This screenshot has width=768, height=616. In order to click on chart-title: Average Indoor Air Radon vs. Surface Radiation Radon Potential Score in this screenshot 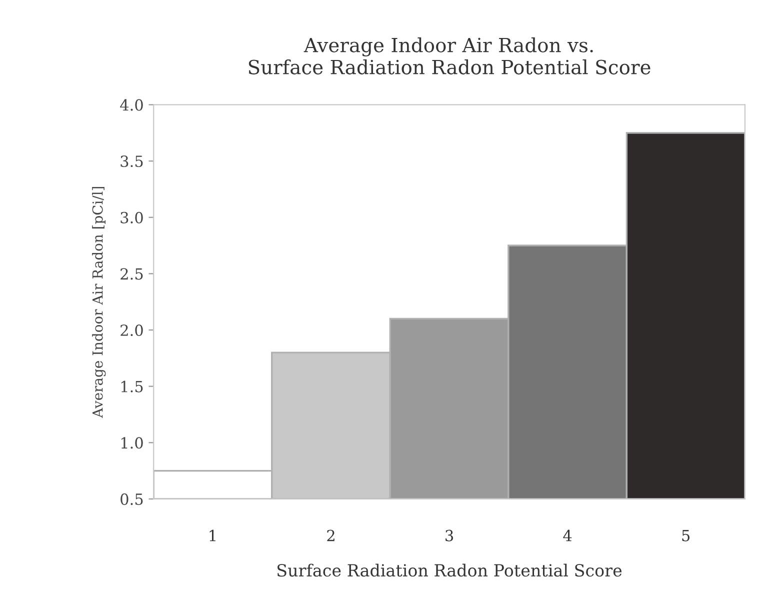, I will do `click(449, 55)`.